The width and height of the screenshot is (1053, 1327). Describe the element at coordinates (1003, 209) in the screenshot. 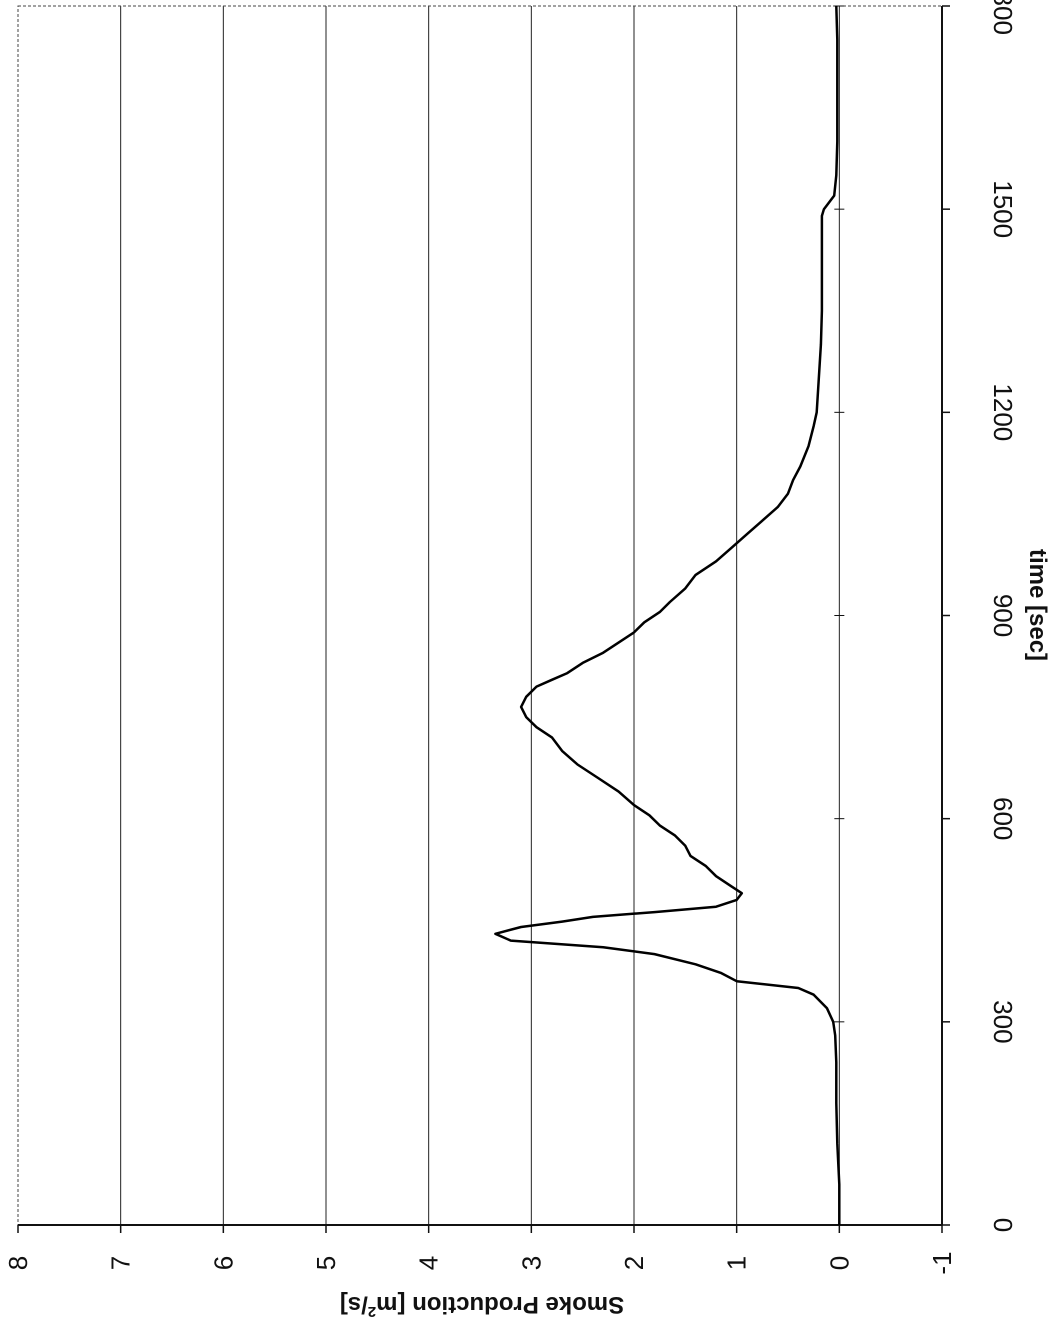

I see `time-tick-label: 1500` at that location.